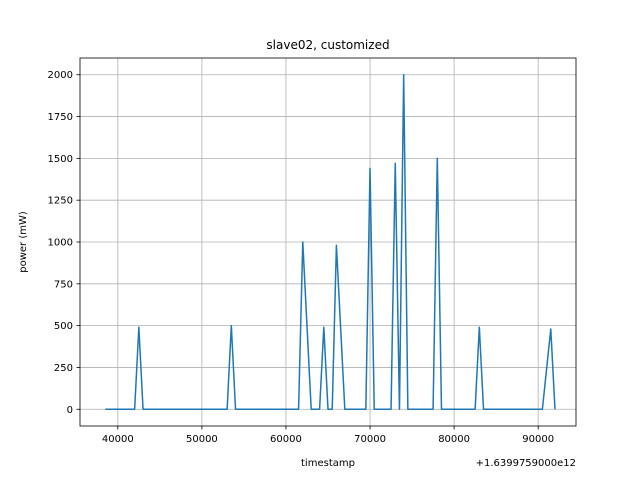  I want to click on y-tick-label: 1750, so click(60, 117).